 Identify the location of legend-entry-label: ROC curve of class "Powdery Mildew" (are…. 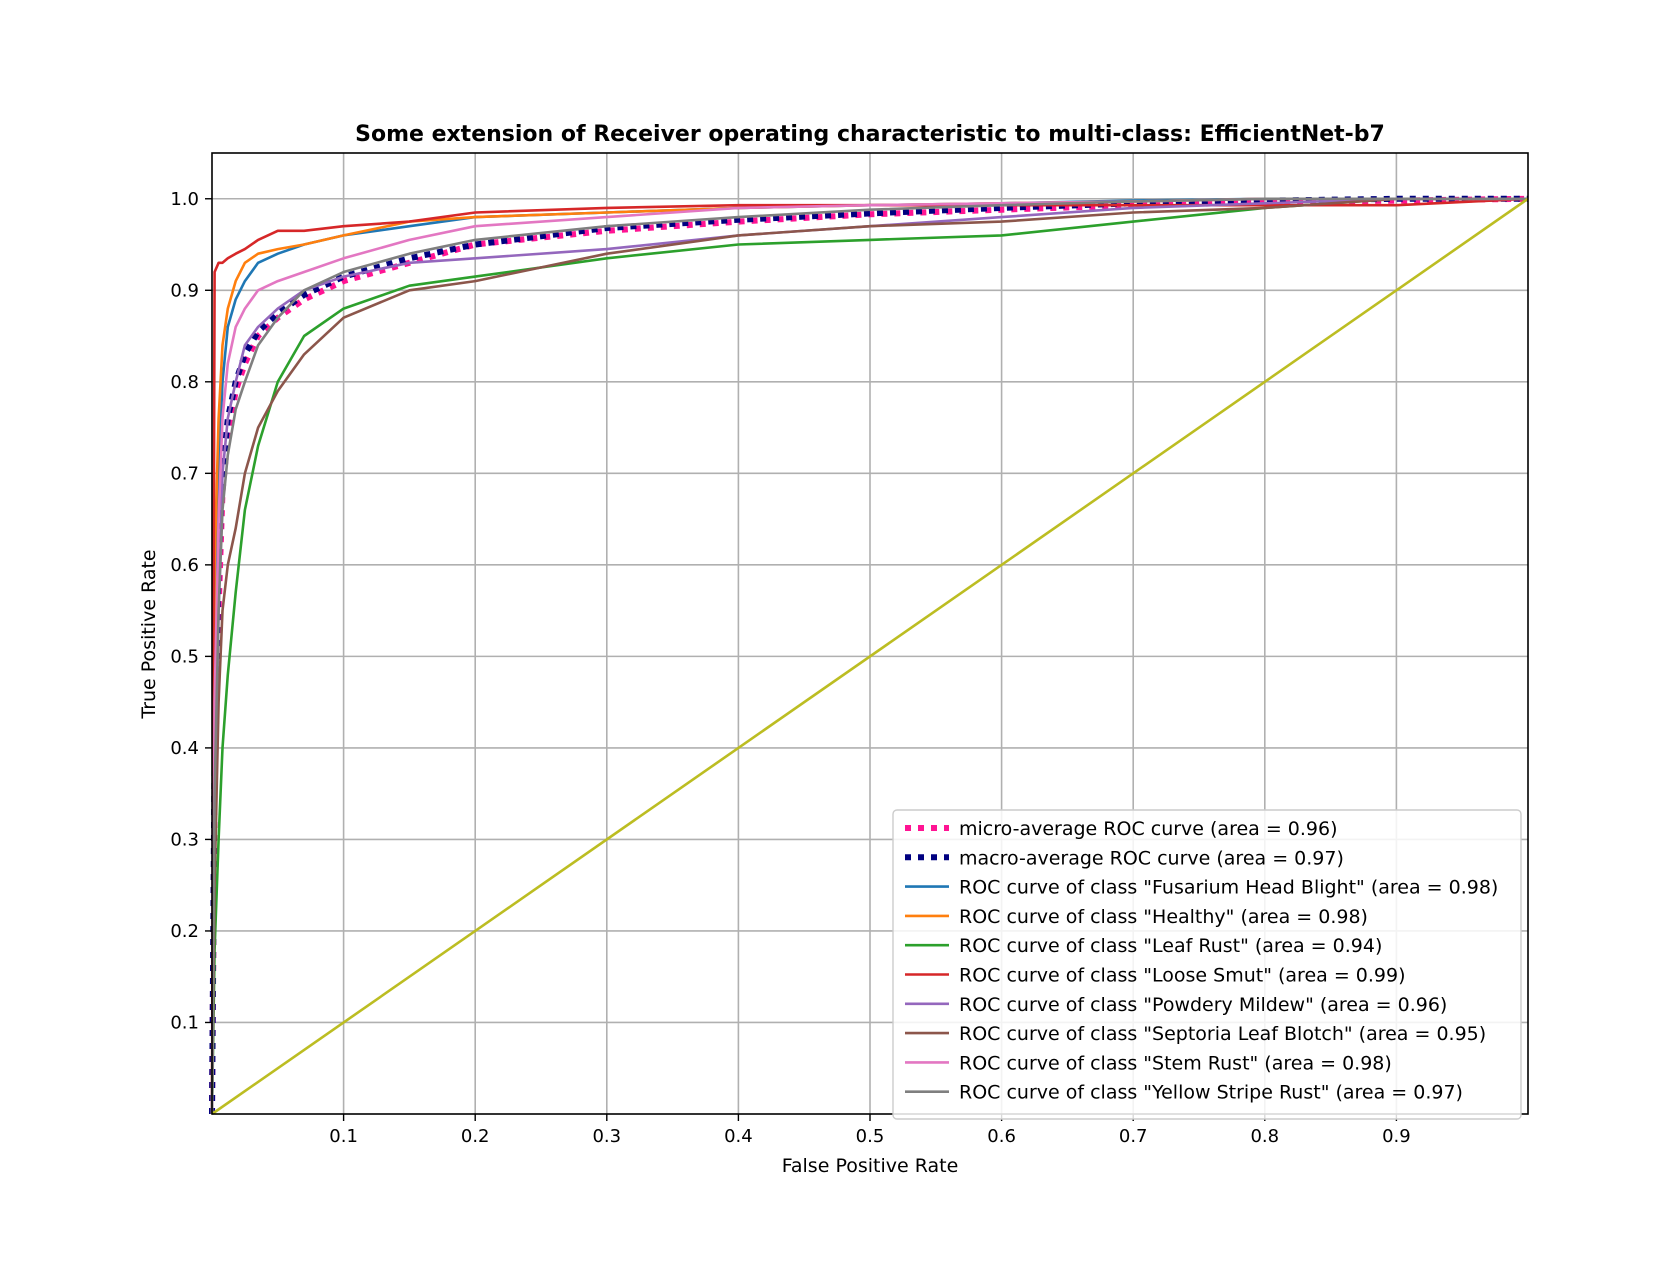
(1203, 1005).